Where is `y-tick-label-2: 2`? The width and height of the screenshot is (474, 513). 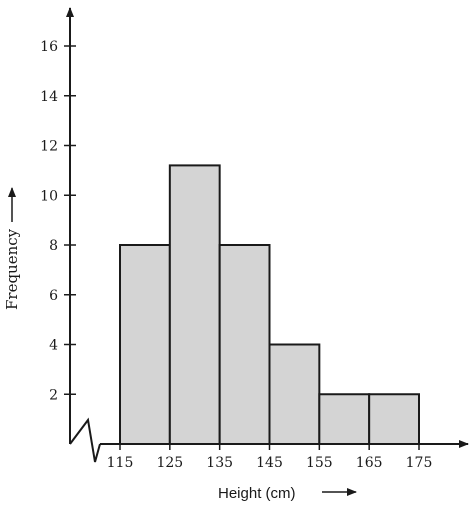 y-tick-label-2: 2 is located at coordinates (53, 395).